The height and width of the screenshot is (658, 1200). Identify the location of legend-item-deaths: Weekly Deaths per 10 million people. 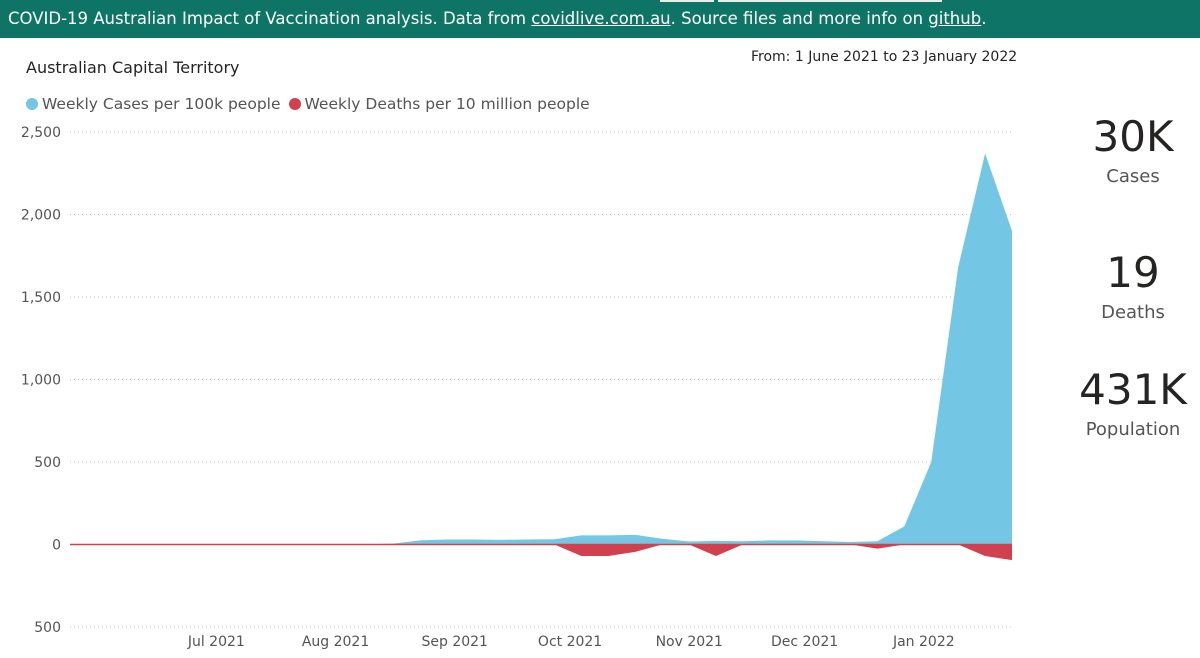
(439, 104).